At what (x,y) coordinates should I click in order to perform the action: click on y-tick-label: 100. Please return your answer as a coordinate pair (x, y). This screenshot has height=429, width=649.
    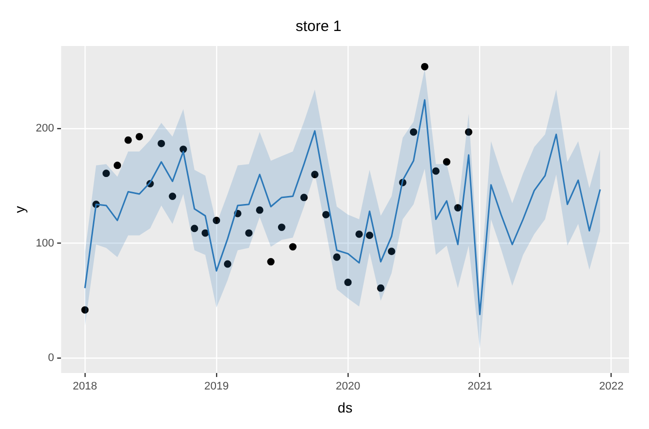
    Looking at the image, I should click on (45, 243).